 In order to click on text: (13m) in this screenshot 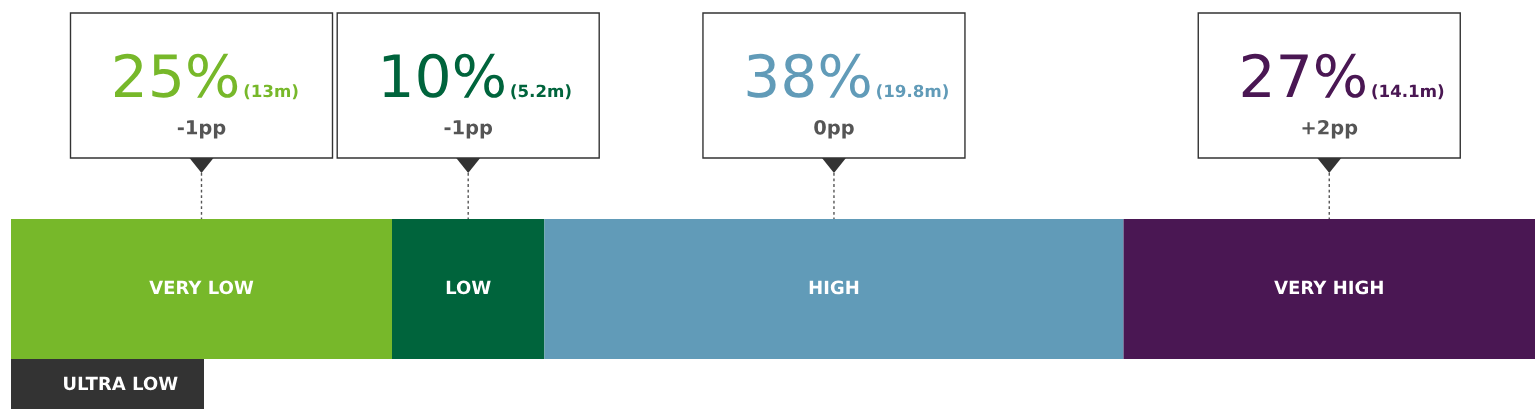, I will do `click(271, 92)`.